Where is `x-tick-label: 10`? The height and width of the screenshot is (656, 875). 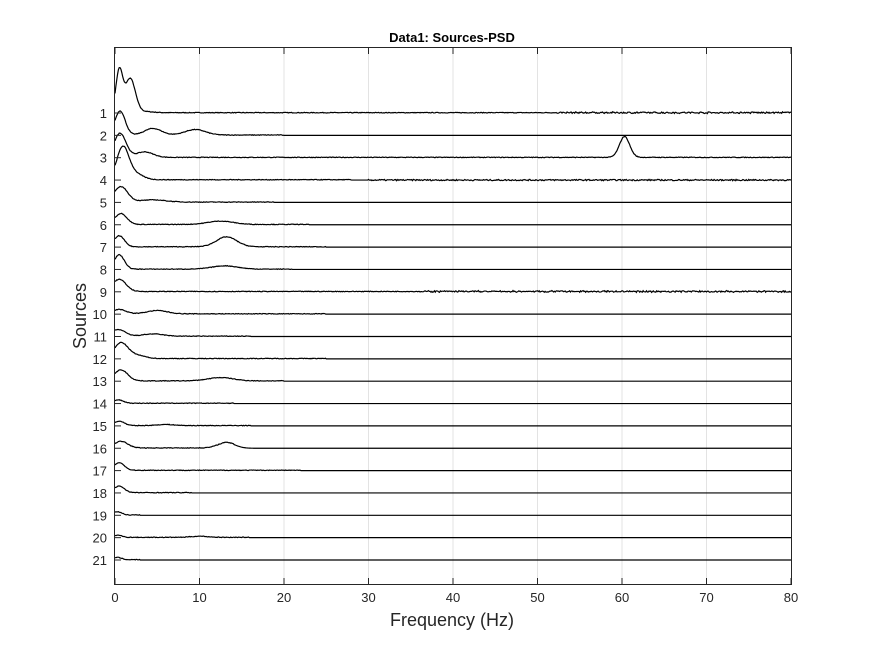
x-tick-label: 10 is located at coordinates (199, 597).